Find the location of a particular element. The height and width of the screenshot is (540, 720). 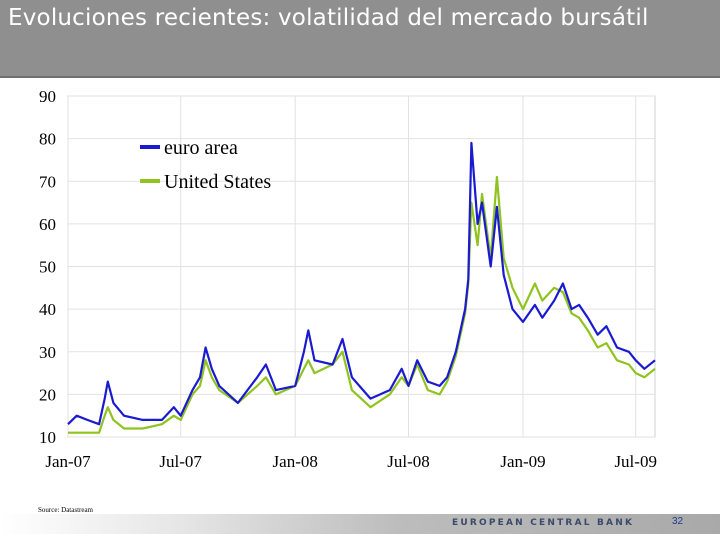

y-tick-label: 90 is located at coordinates (47, 96).